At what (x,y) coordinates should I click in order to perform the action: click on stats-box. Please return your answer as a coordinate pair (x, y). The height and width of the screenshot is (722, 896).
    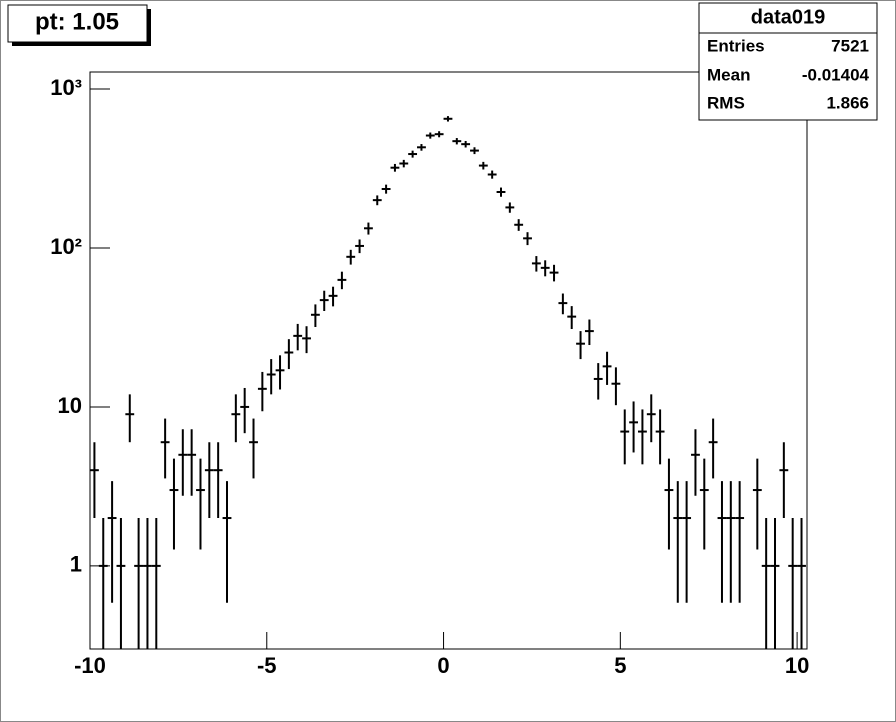
    Looking at the image, I should click on (788, 61).